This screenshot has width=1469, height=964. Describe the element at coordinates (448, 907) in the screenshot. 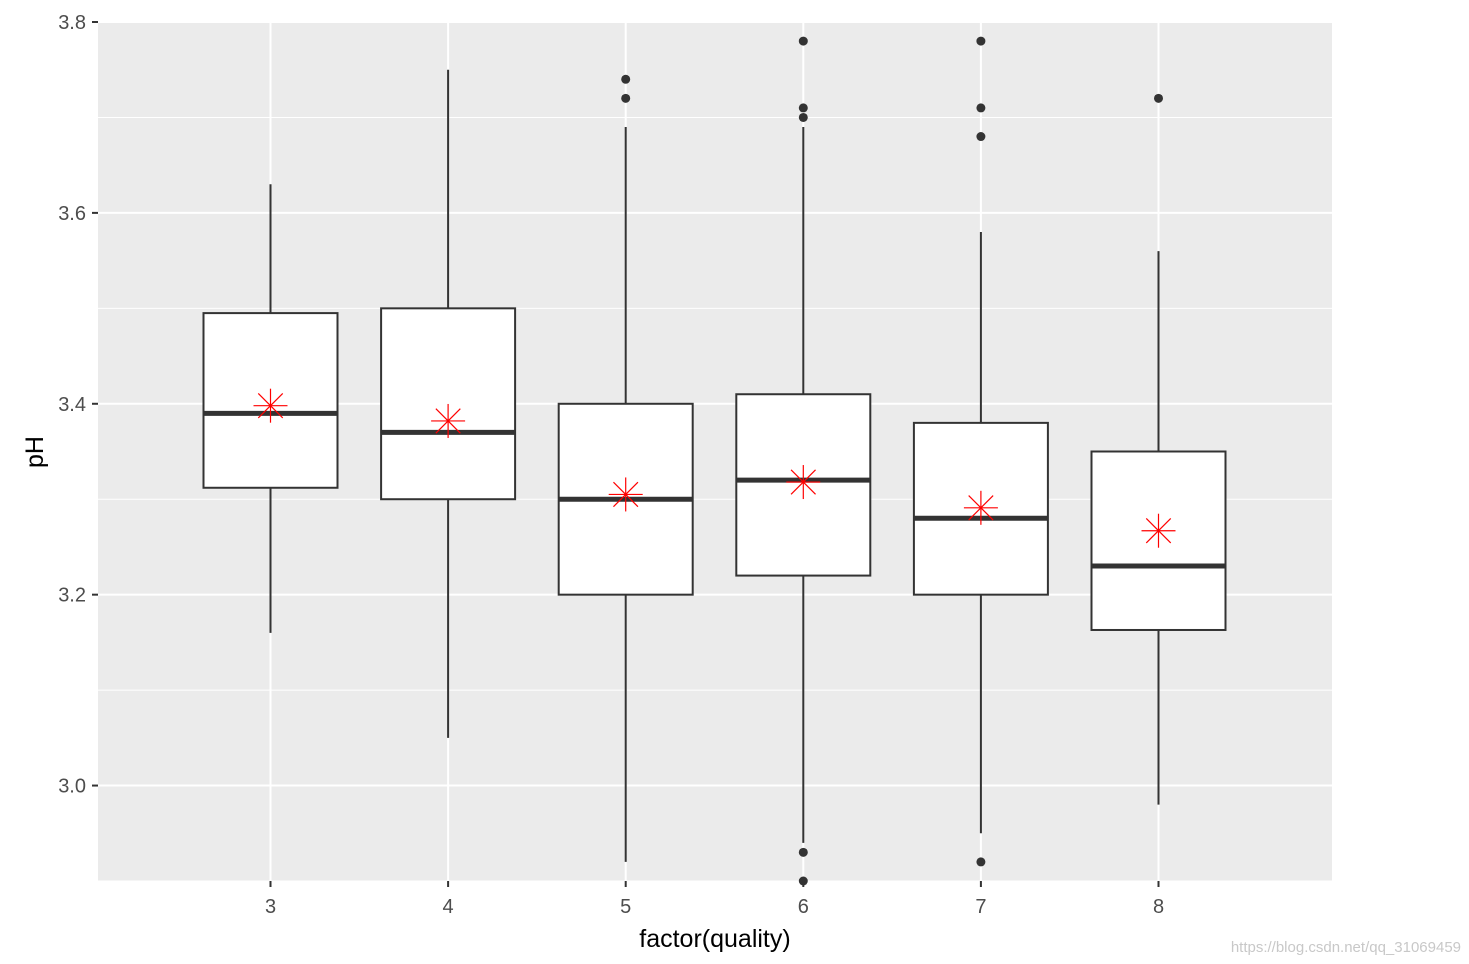

I see `x-tick-label: 4` at that location.